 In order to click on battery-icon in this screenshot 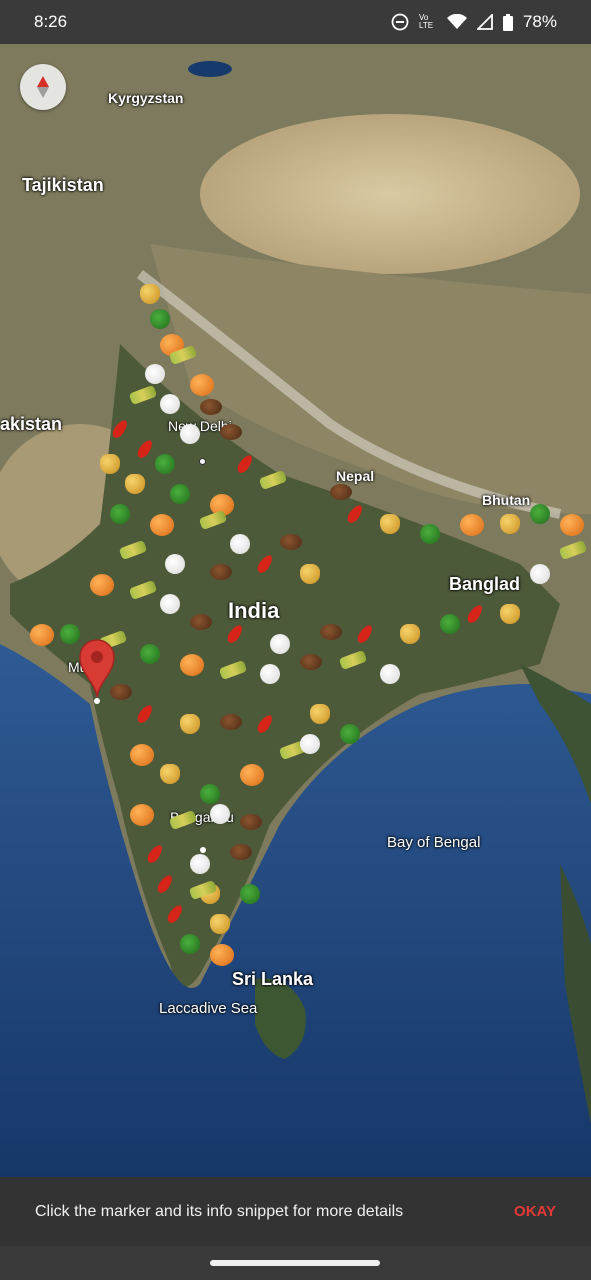, I will do `click(507, 22)`.